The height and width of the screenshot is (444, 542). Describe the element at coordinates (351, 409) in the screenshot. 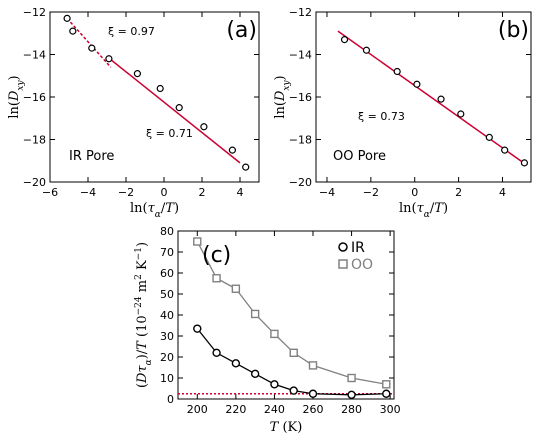

I see `x-tick-label: 280` at that location.